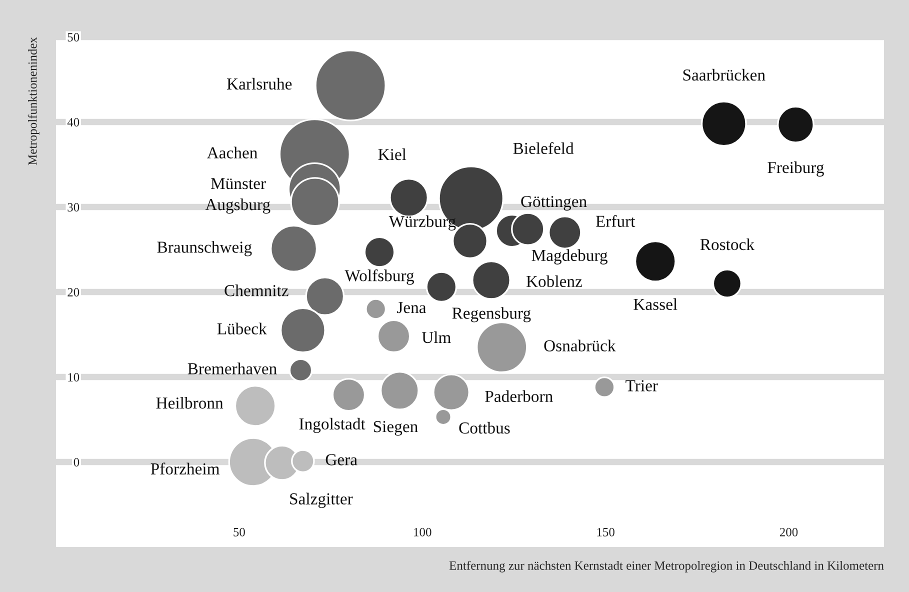  I want to click on y-tick-label: 20, so click(74, 292).